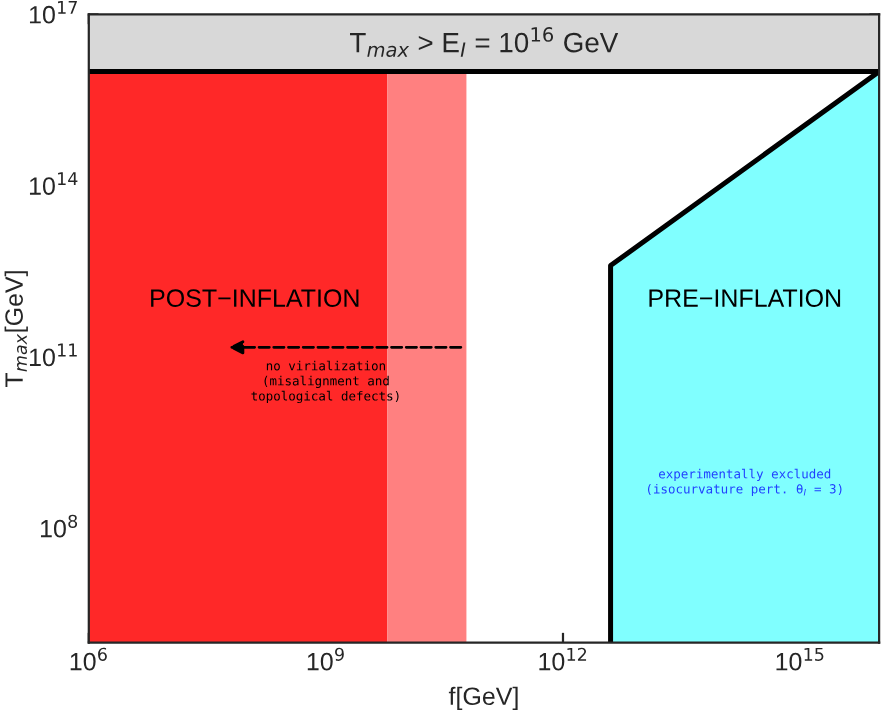  What do you see at coordinates (16, 329) in the screenshot?
I see `y-axis-title: T$_{max}$[GeV]` at bounding box center [16, 329].